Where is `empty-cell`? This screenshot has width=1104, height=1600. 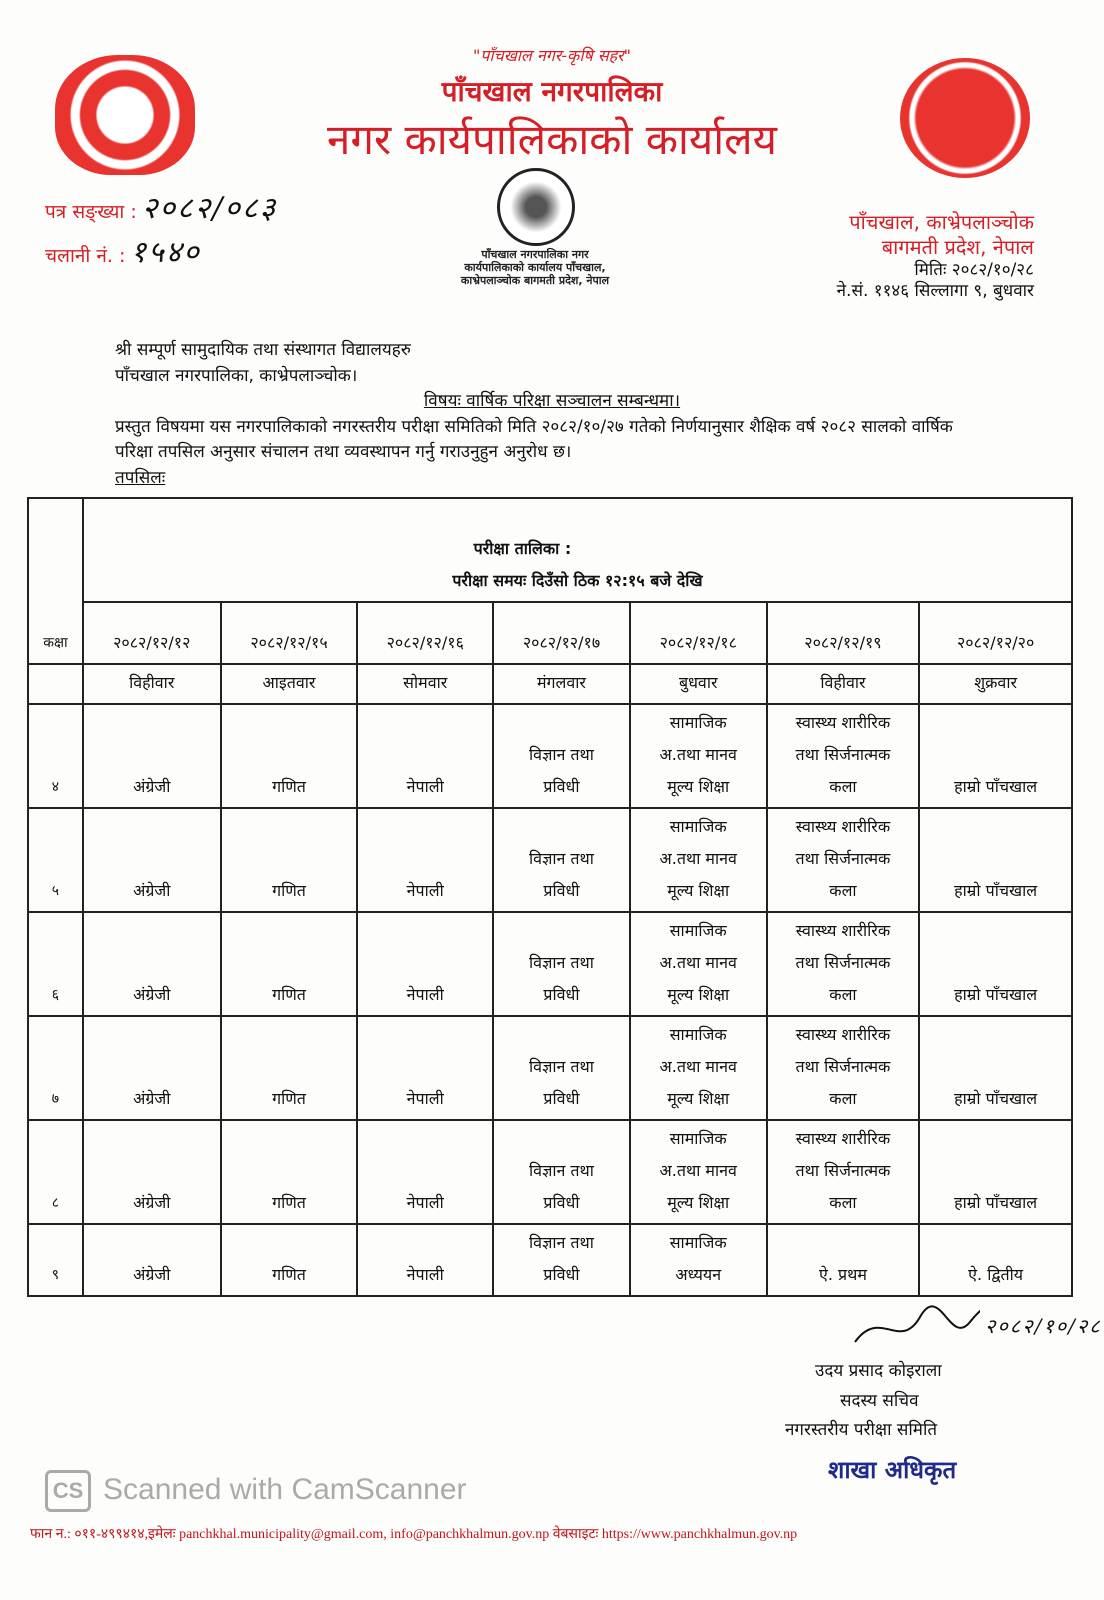 empty-cell is located at coordinates (55, 684).